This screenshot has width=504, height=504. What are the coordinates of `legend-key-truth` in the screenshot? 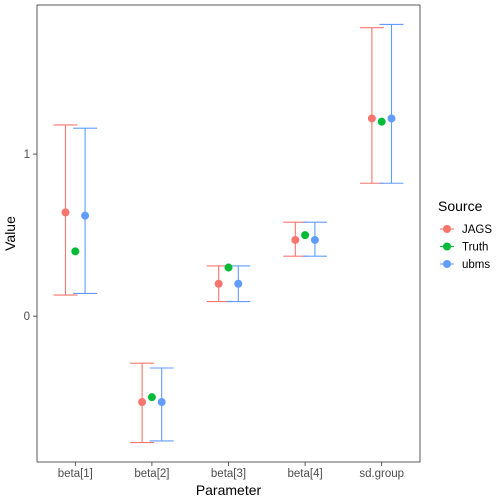 It's located at (447, 246).